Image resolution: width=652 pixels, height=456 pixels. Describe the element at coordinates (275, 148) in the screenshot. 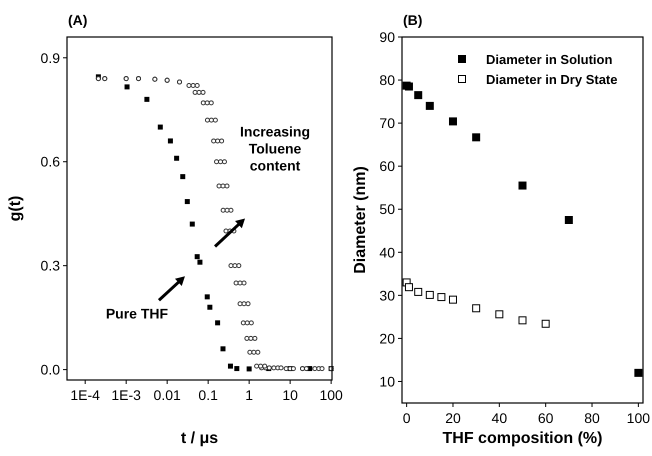

I see `annotation: Increasing Toluene content` at that location.